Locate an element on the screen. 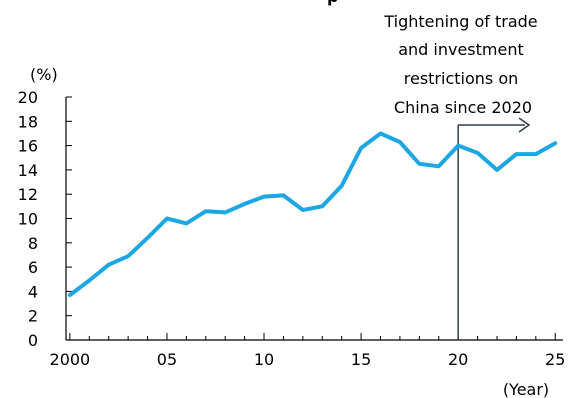 Image resolution: width=575 pixels, height=398 pixels. y-tick-label: 2 is located at coordinates (33, 316).